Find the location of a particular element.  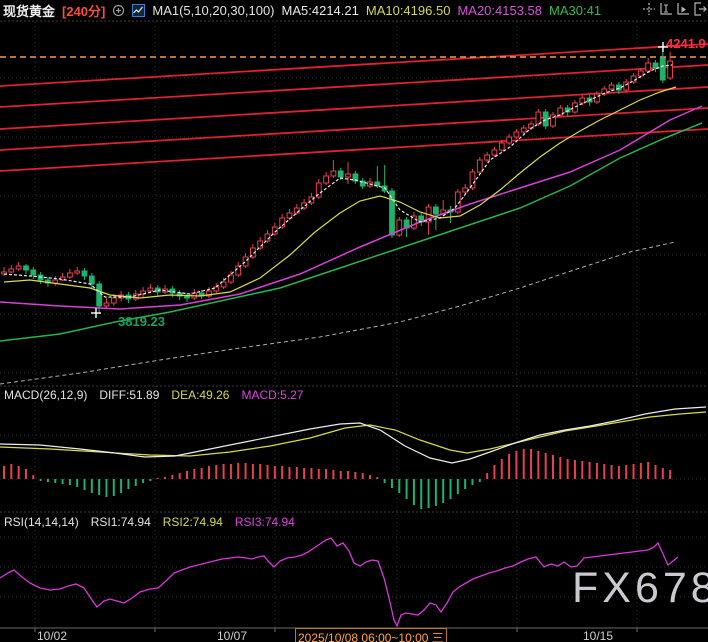

x-axis-date-label: 10/02 is located at coordinates (52, 635).